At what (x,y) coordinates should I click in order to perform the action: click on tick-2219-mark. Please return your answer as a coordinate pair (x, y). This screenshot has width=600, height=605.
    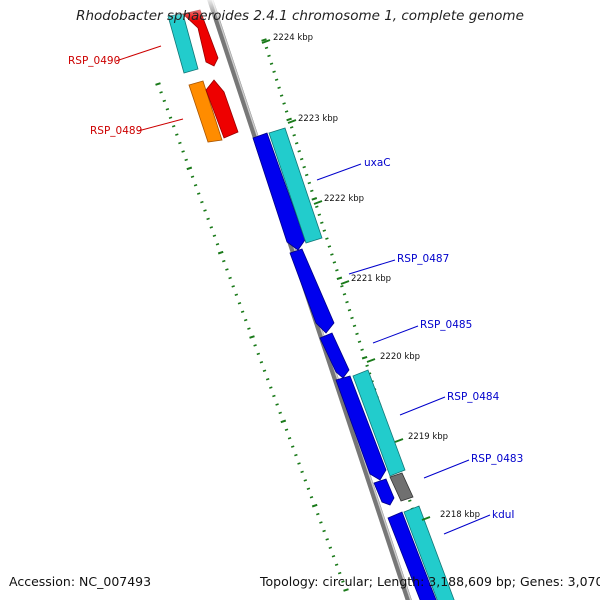
    Looking at the image, I should click on (399, 440).